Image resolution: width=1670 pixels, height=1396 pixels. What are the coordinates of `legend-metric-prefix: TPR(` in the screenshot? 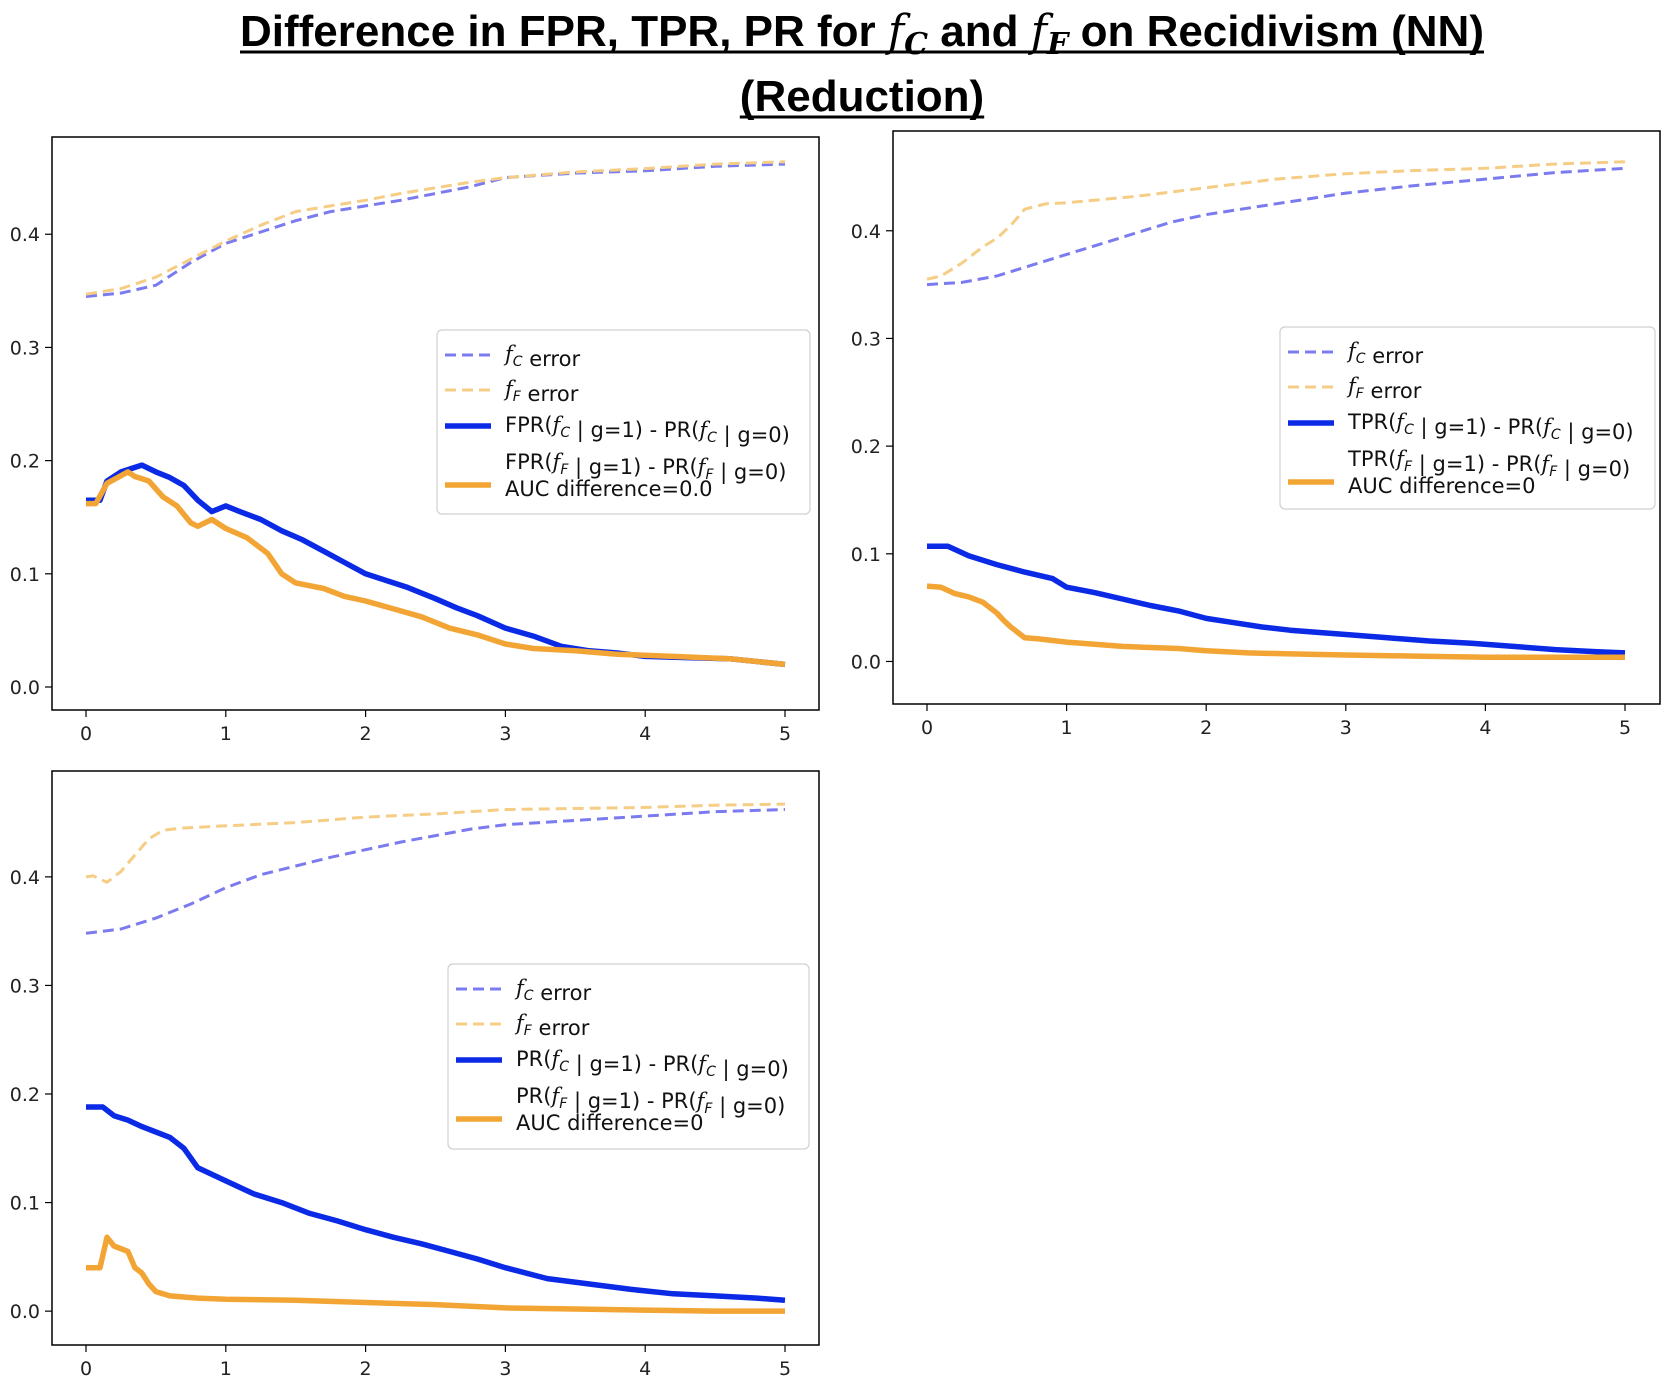 It's located at (1371, 422).